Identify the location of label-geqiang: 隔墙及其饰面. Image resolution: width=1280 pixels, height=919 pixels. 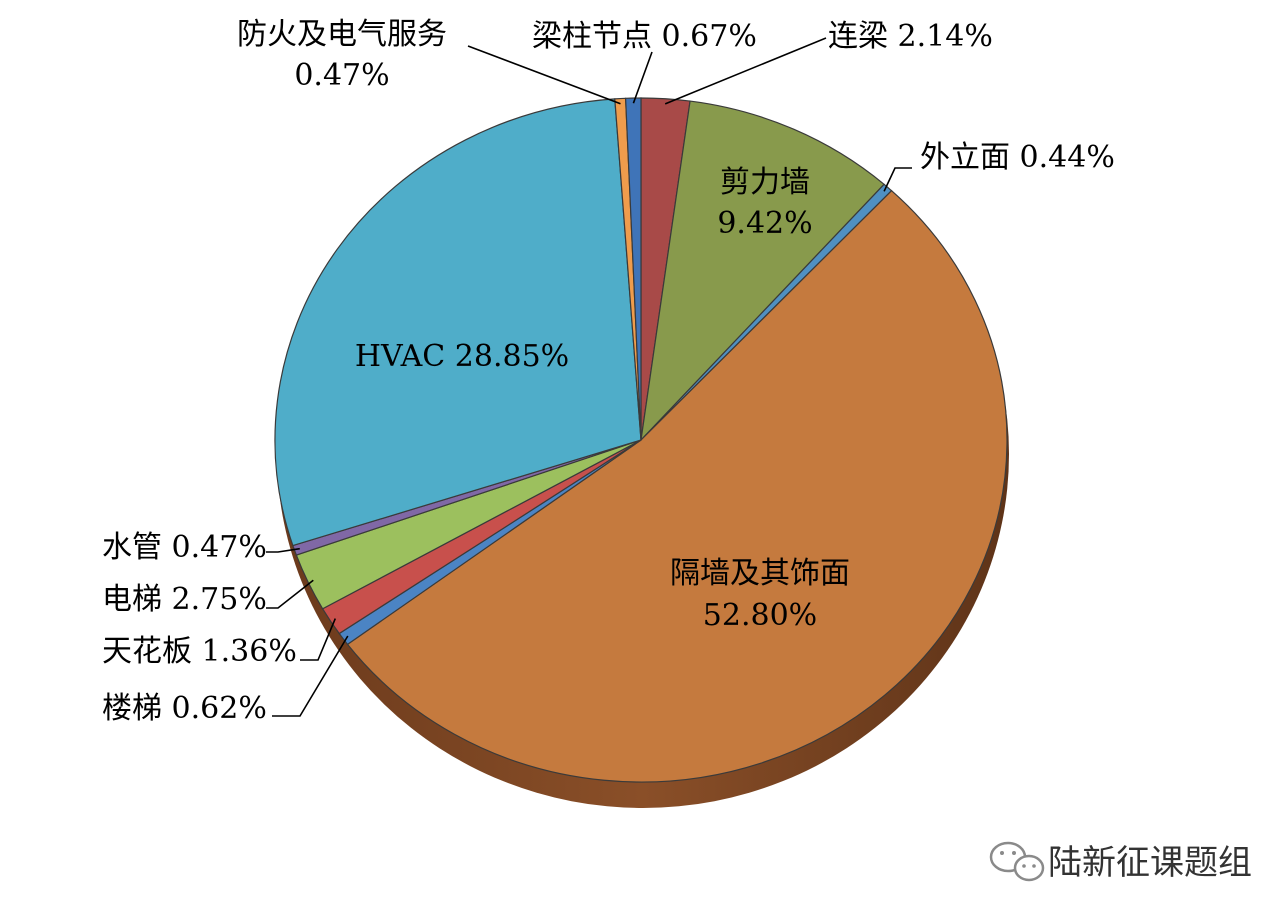
(760, 573).